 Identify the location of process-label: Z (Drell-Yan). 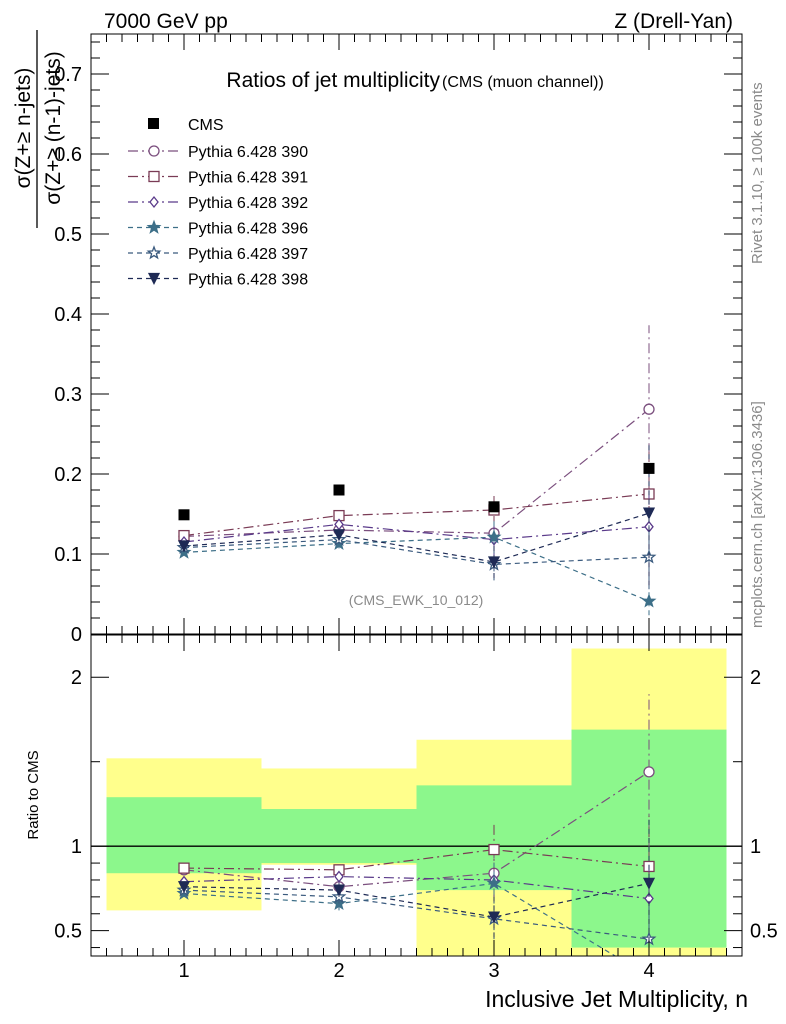
(673, 21).